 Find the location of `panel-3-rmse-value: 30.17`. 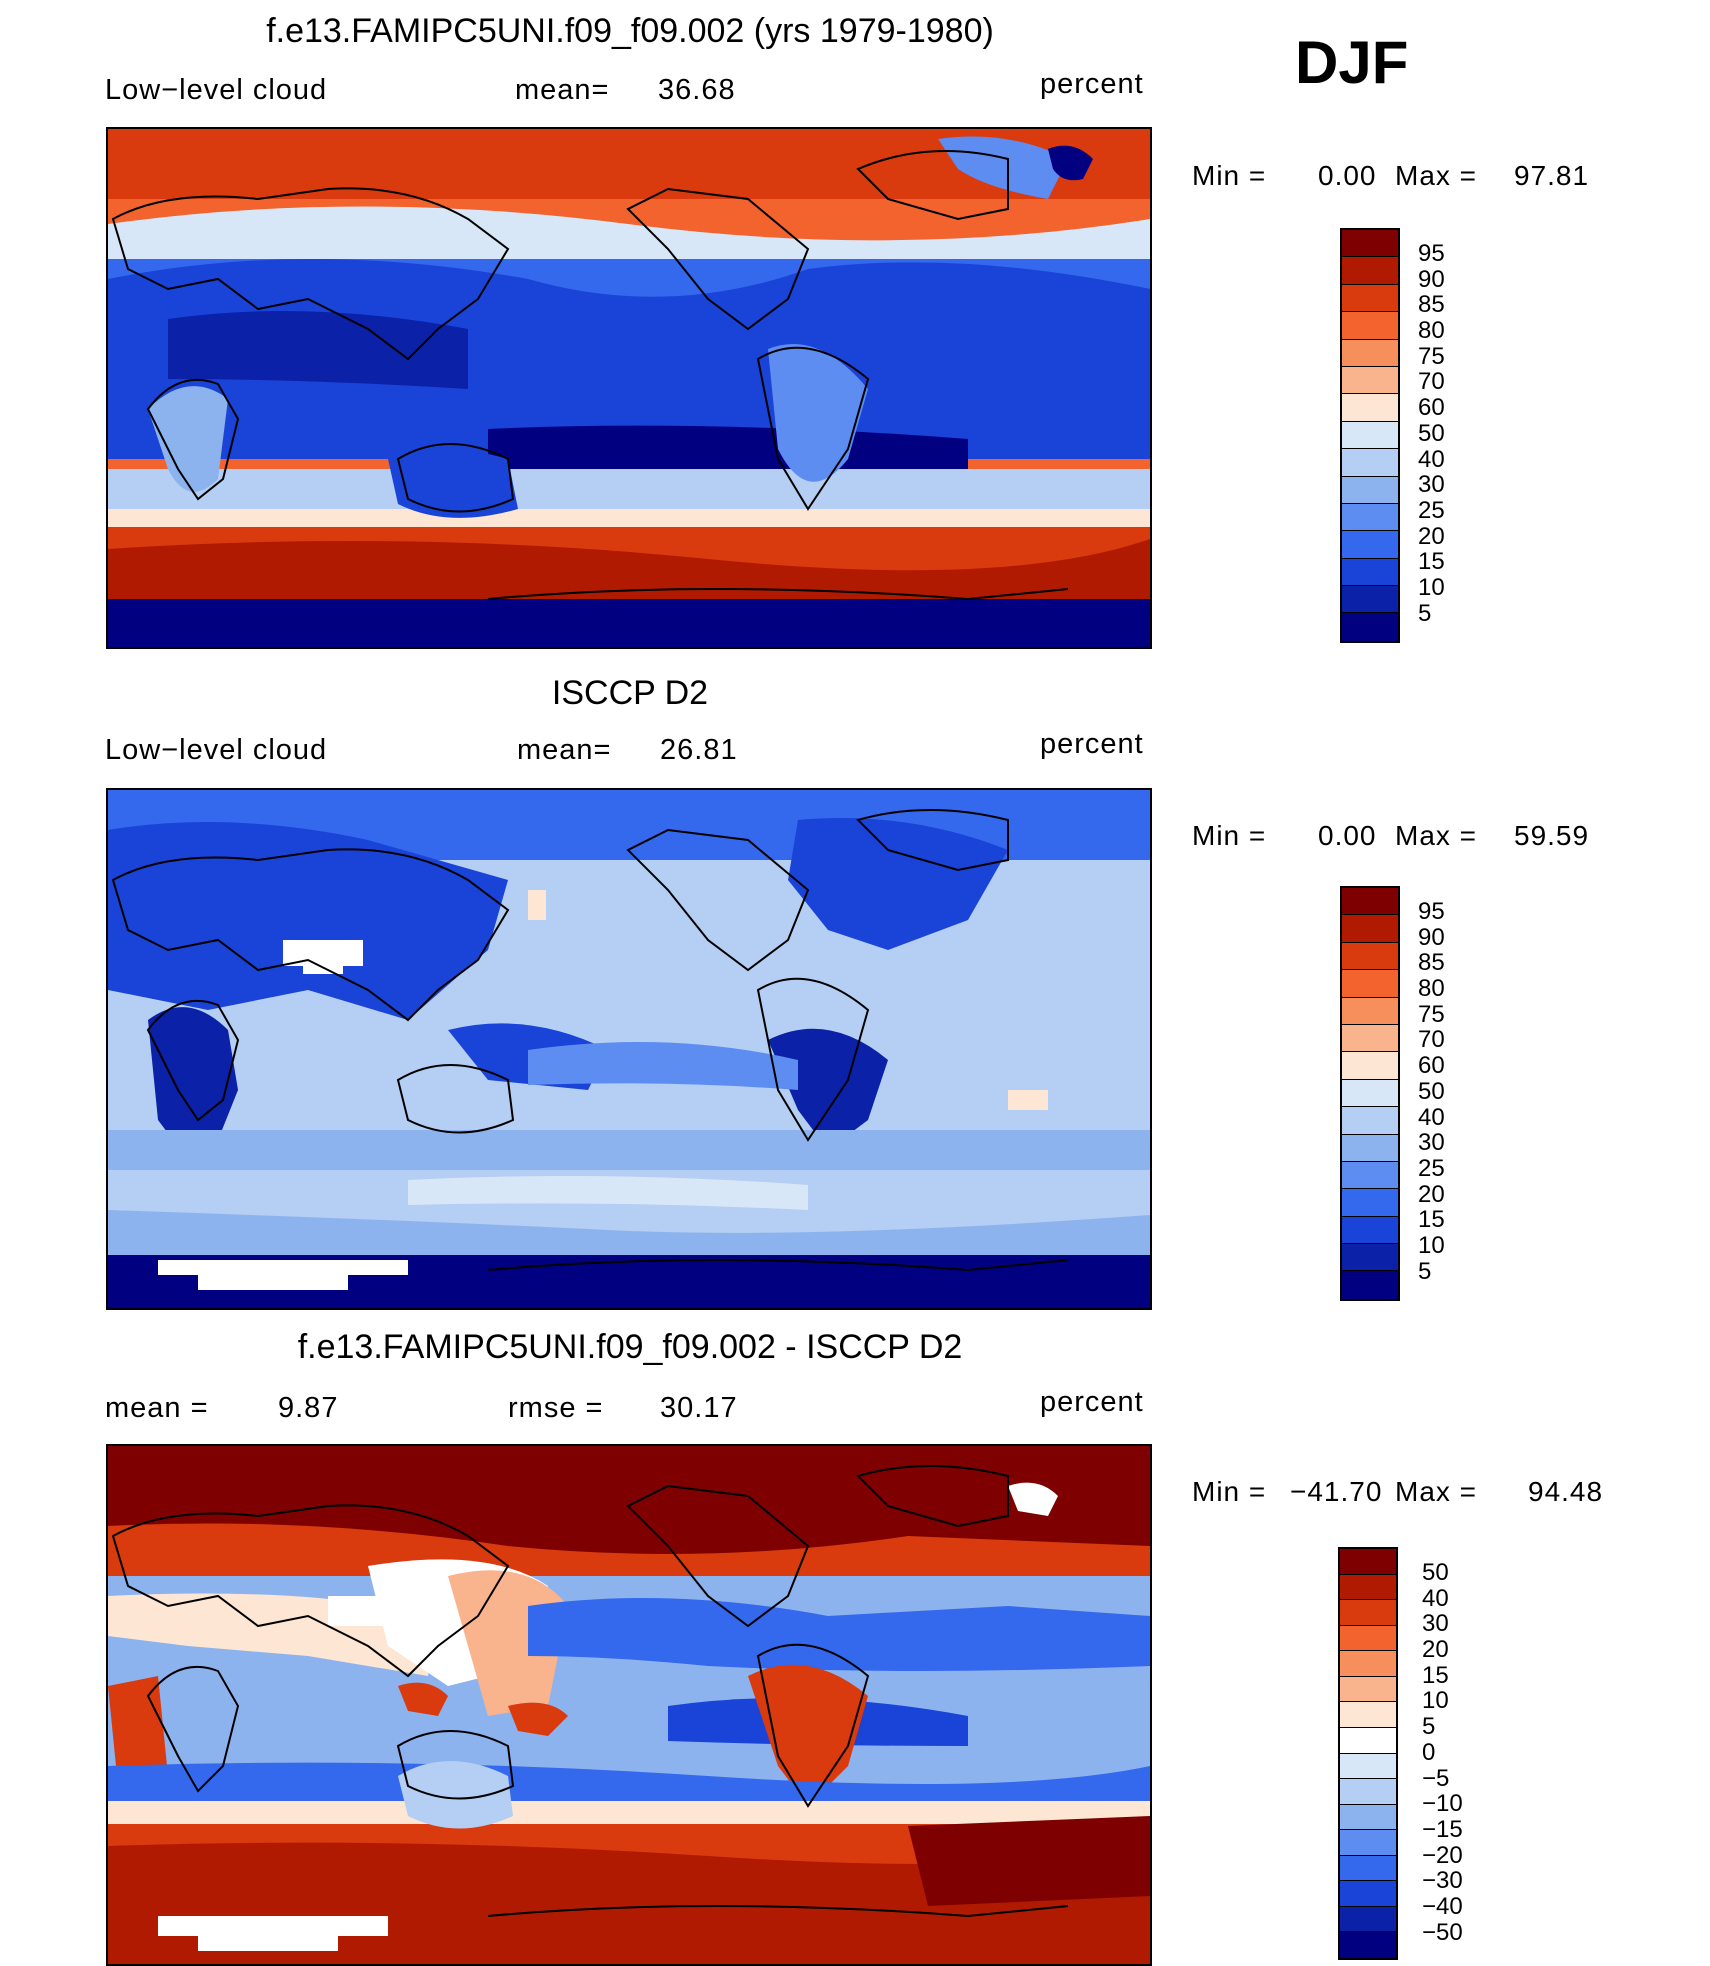

panel-3-rmse-value: 30.17 is located at coordinates (699, 1408).